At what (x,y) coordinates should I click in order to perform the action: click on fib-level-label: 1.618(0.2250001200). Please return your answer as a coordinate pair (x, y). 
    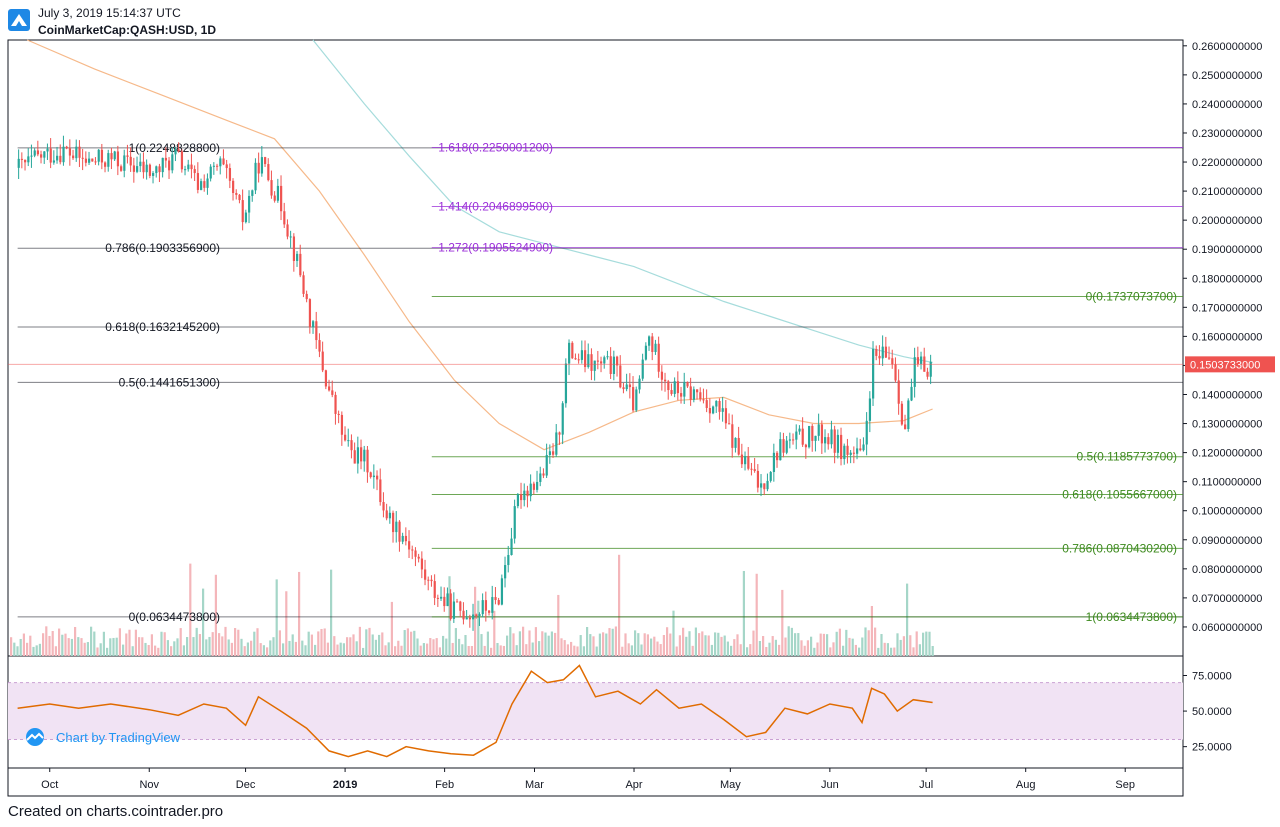
    Looking at the image, I should click on (495, 148).